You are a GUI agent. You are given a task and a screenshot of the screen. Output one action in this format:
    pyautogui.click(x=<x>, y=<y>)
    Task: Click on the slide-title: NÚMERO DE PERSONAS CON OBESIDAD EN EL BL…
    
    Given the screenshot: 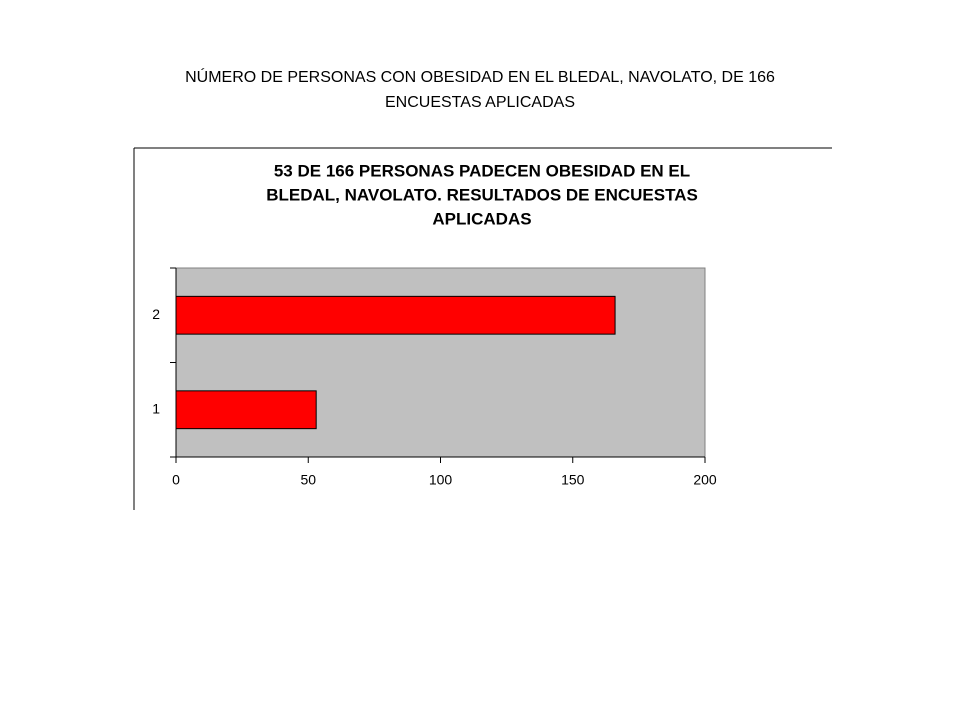 What is the action you would take?
    pyautogui.click(x=480, y=76)
    